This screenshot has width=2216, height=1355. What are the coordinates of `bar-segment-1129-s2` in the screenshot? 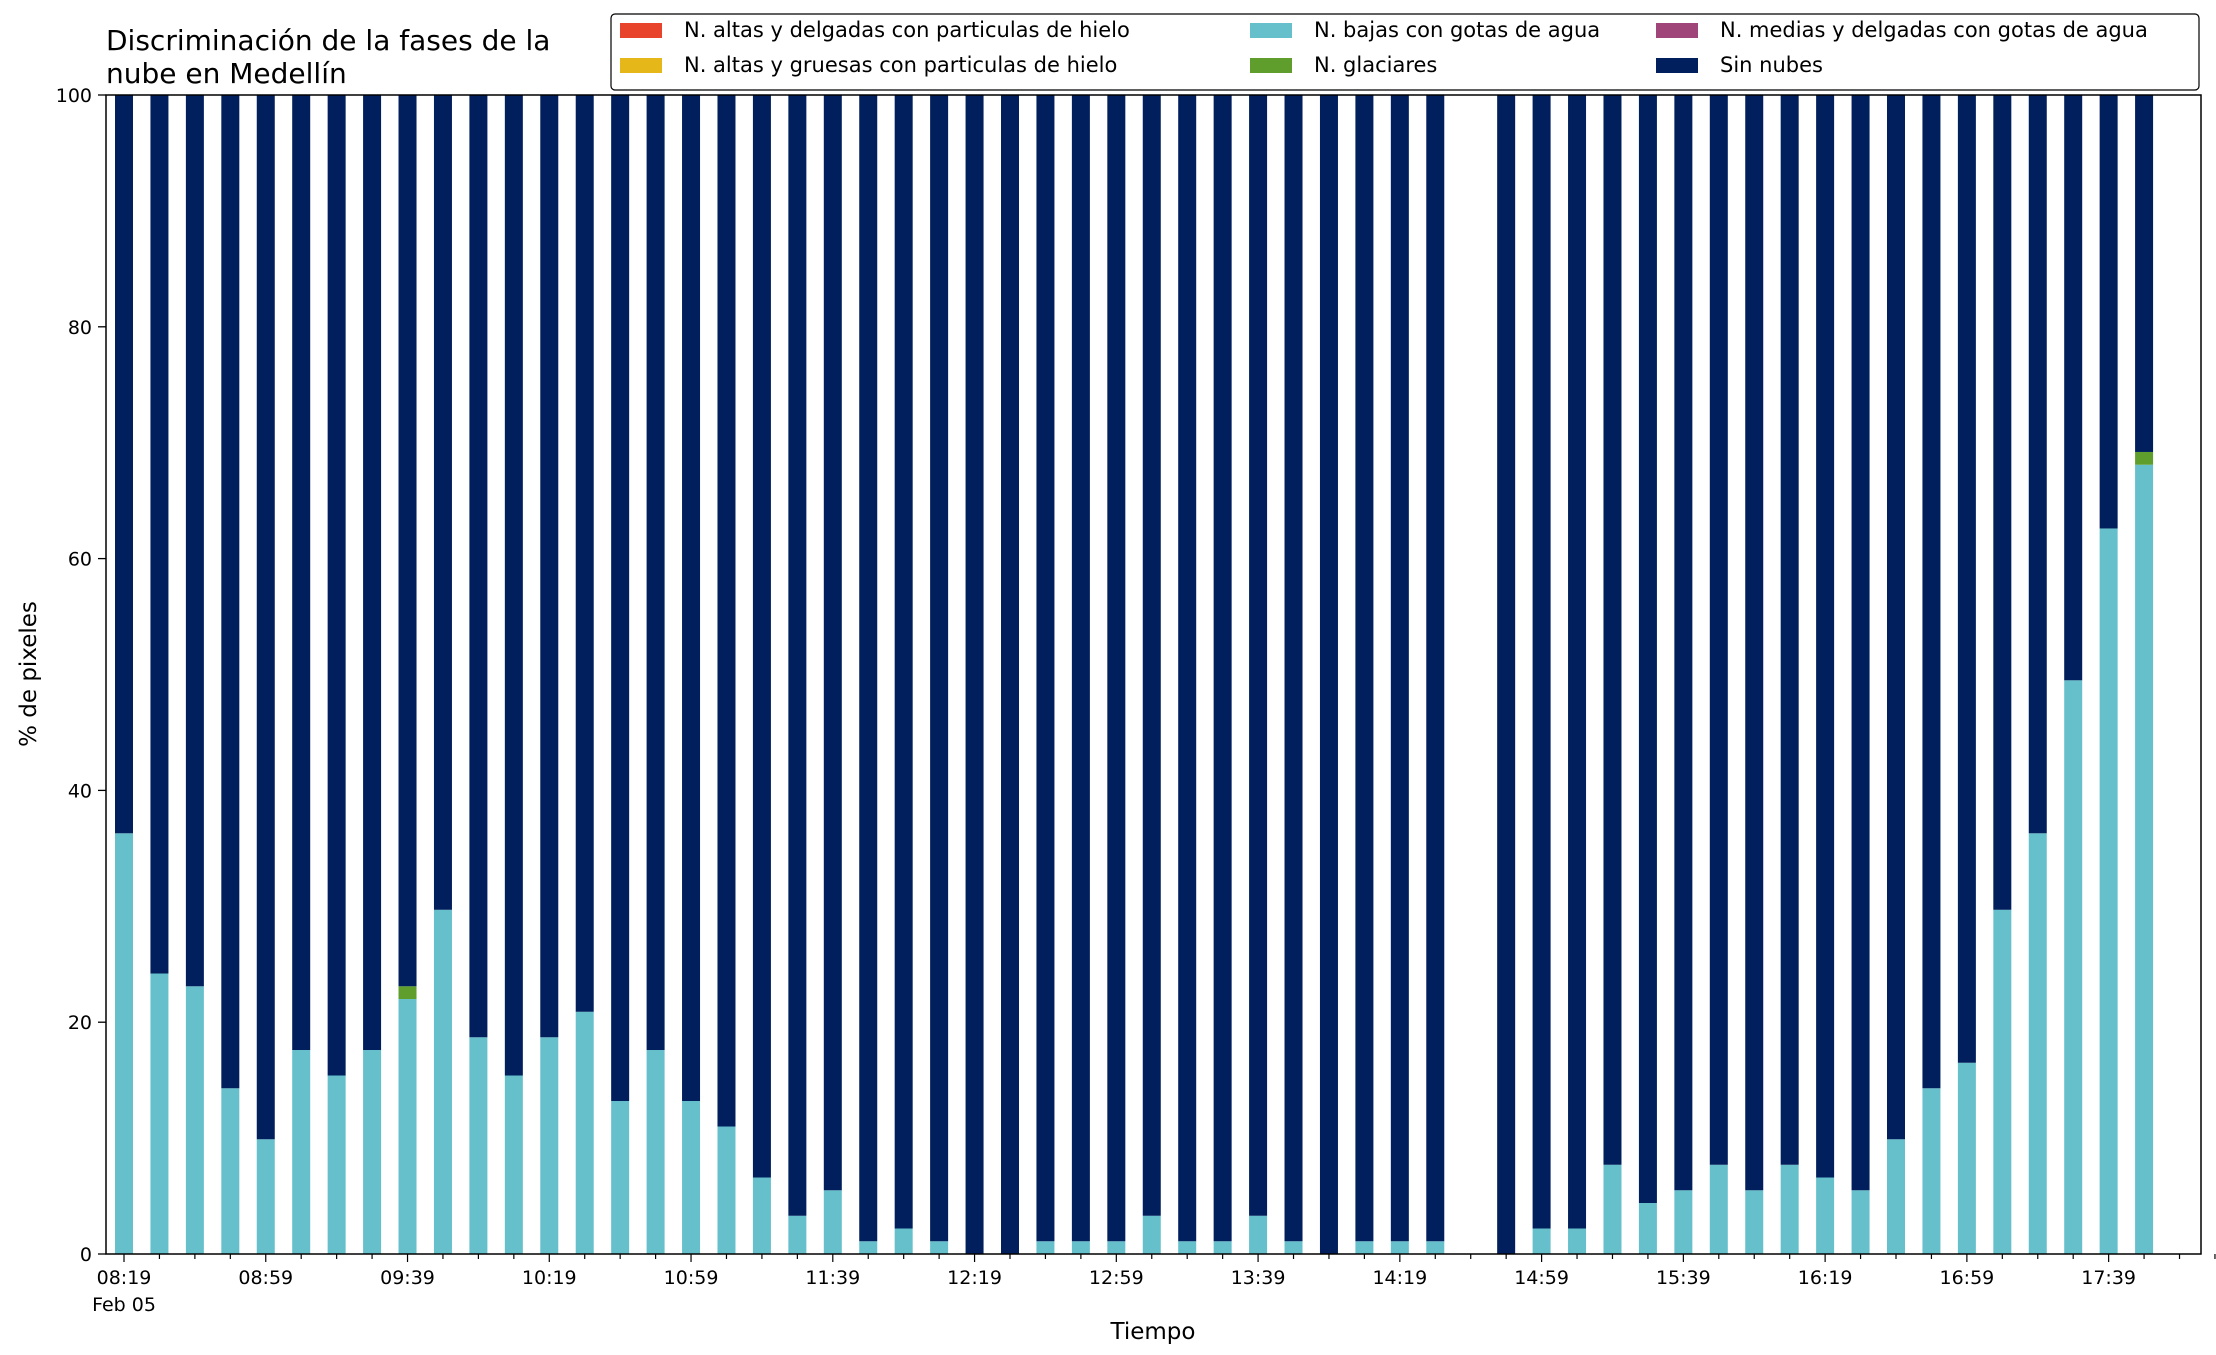 It's located at (797, 1234).